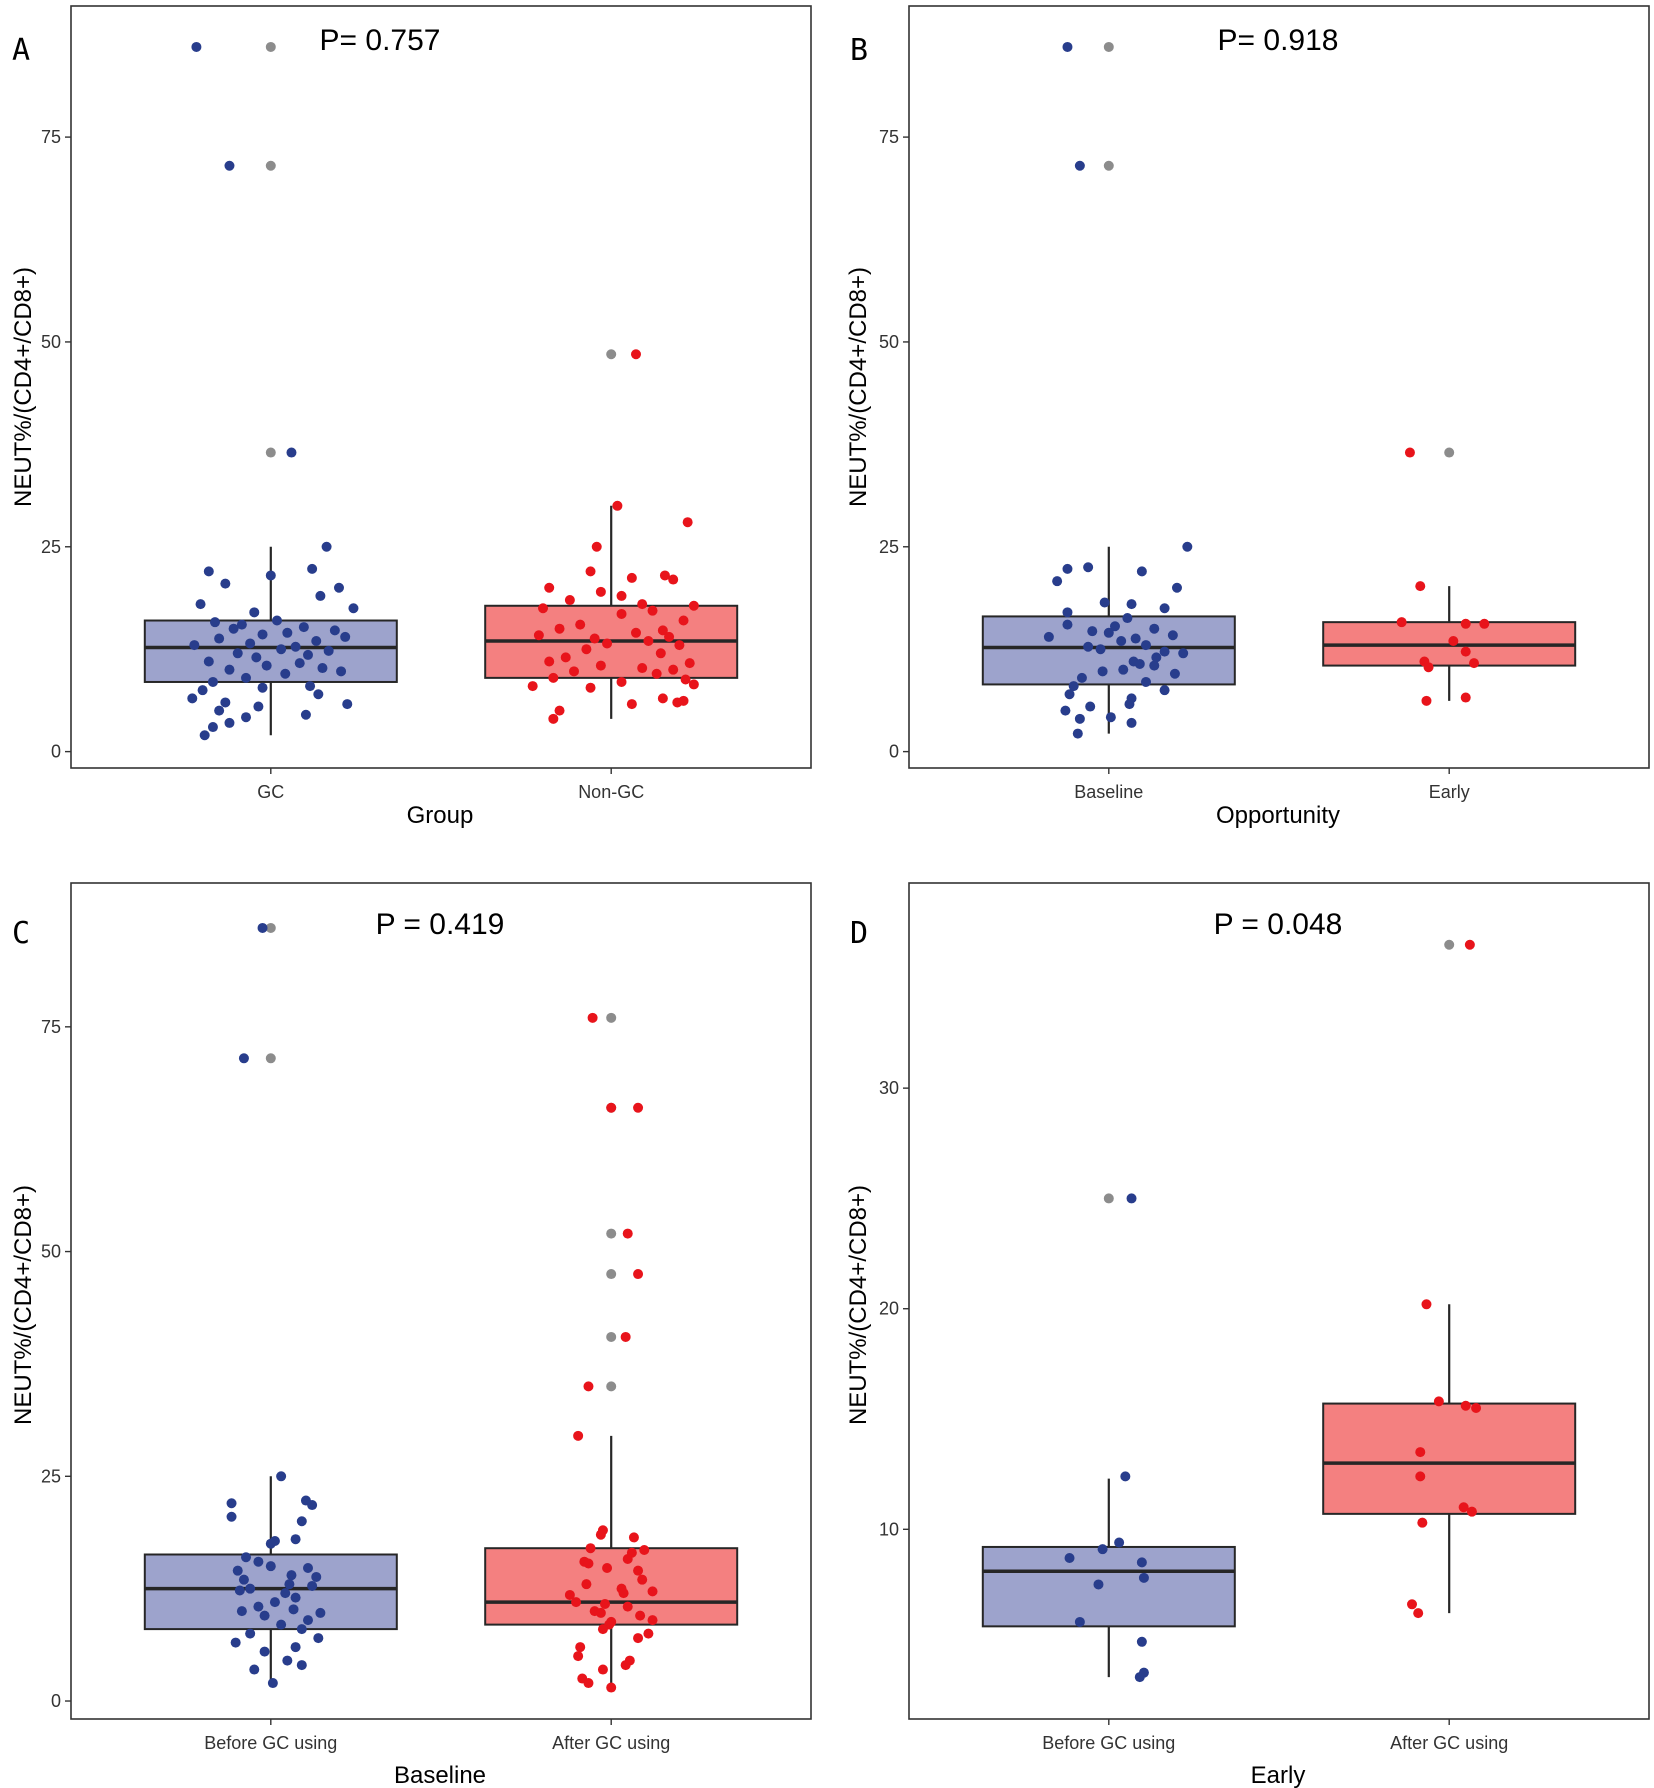 Image resolution: width=1654 pixels, height=1788 pixels. Describe the element at coordinates (56, 1701) in the screenshot. I see `y-tick-label: 0` at that location.